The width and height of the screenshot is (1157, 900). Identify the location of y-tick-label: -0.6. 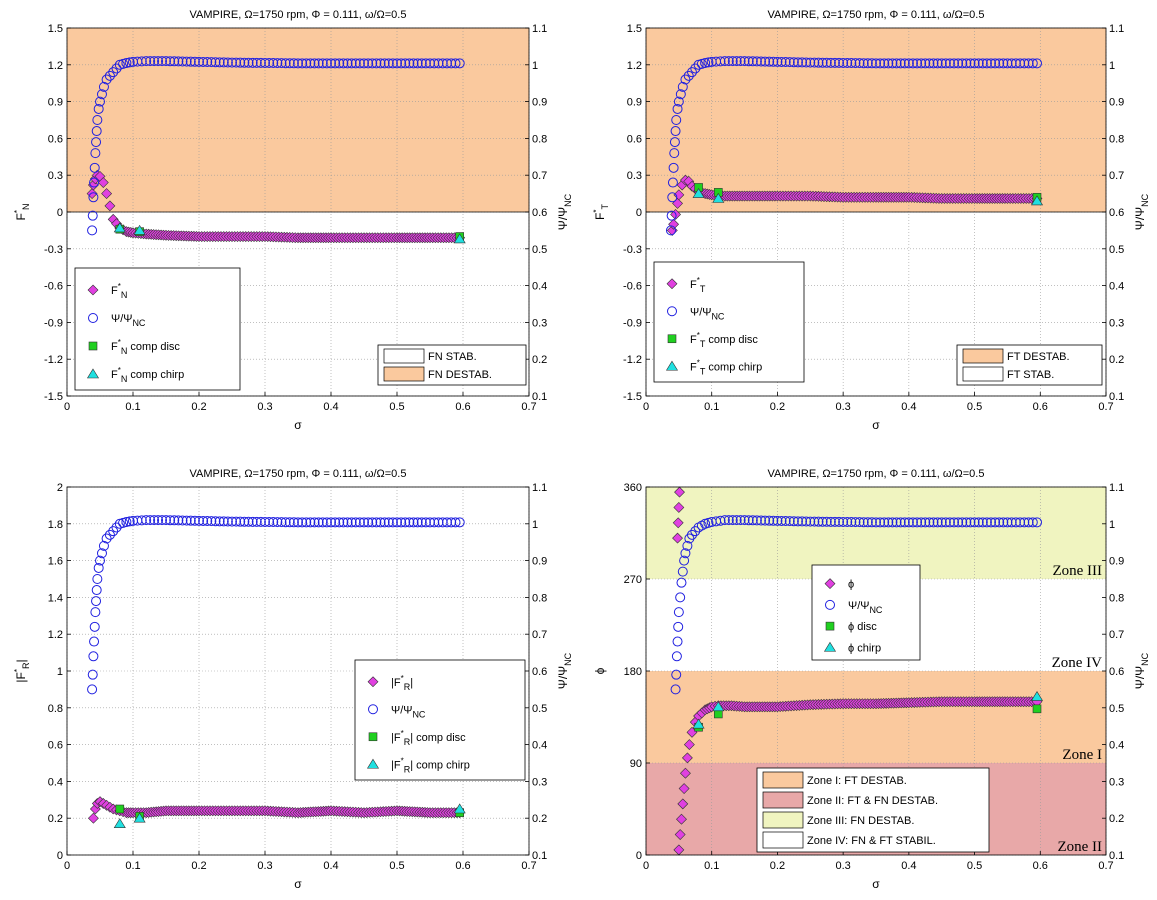
(632, 287).